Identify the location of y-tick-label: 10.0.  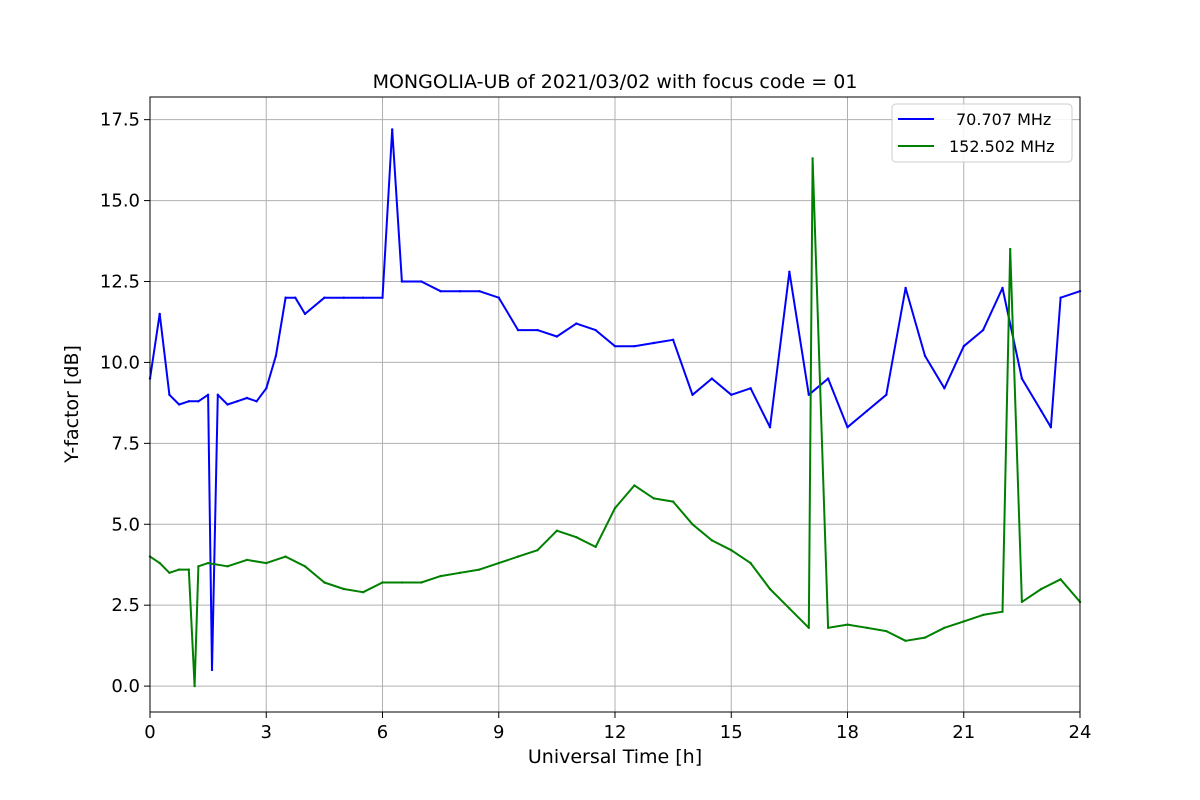
(120, 362).